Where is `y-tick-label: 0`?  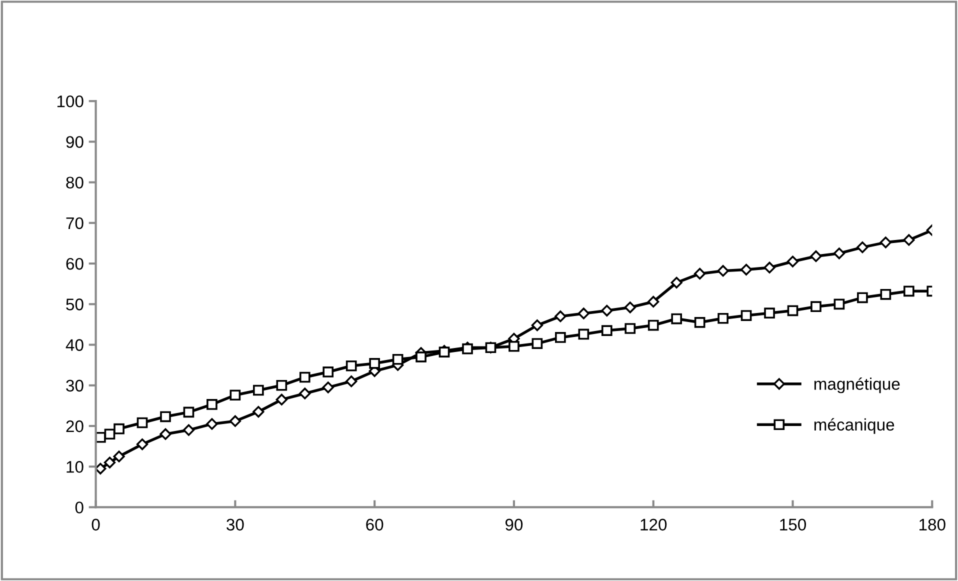
y-tick-label: 0 is located at coordinates (79, 508).